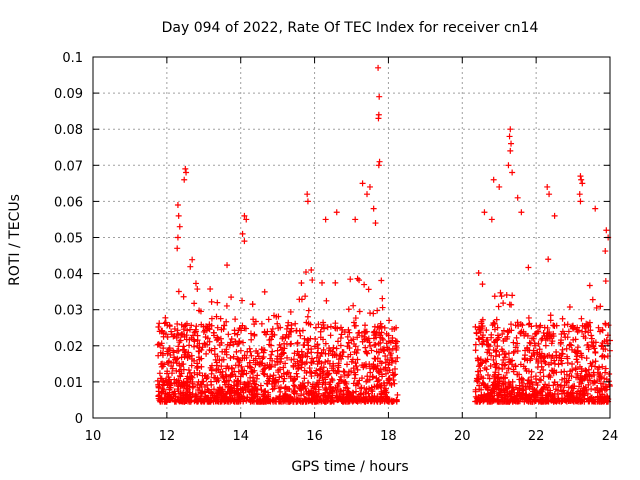 The height and width of the screenshot is (480, 640). Describe the element at coordinates (349, 467) in the screenshot. I see `x-axis-label: GPS time / hours` at that location.